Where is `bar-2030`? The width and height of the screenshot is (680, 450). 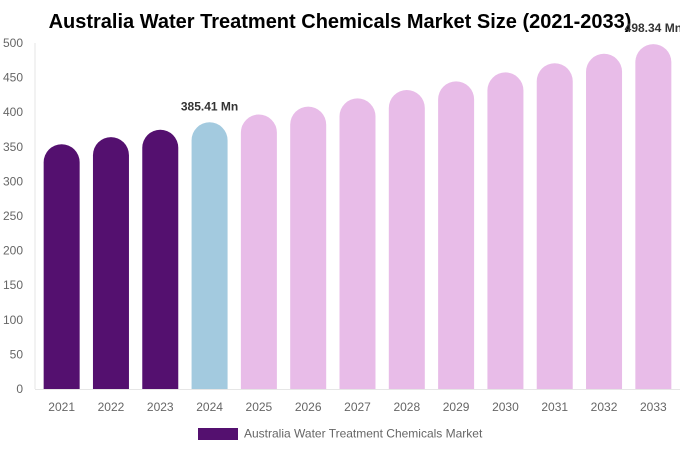
bar-2030 is located at coordinates (505, 230).